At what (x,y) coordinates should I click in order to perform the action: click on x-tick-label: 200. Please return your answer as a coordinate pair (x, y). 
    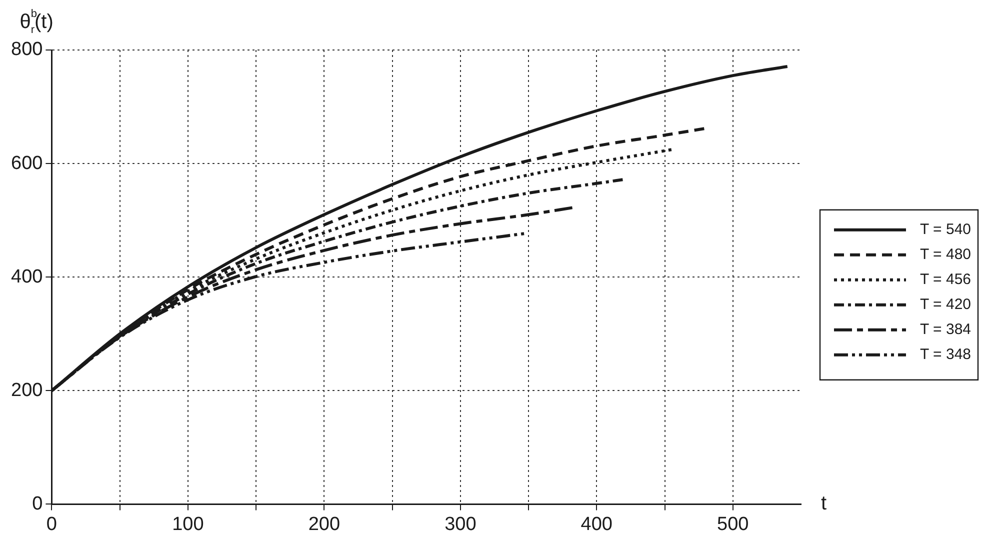
    Looking at the image, I should click on (324, 524).